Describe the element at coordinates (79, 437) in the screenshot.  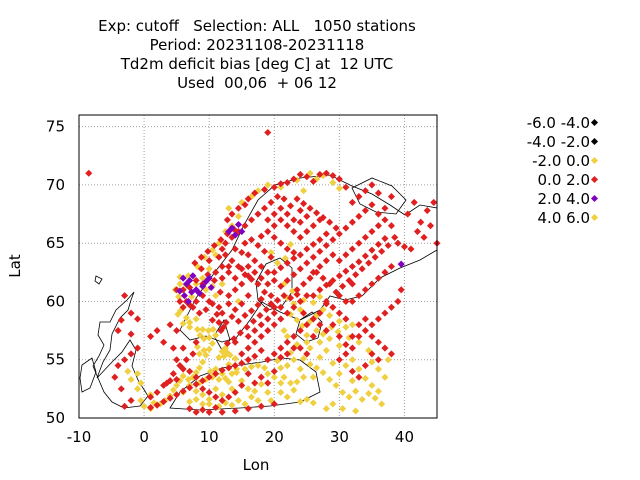
I see `x-tick-label: -10` at that location.